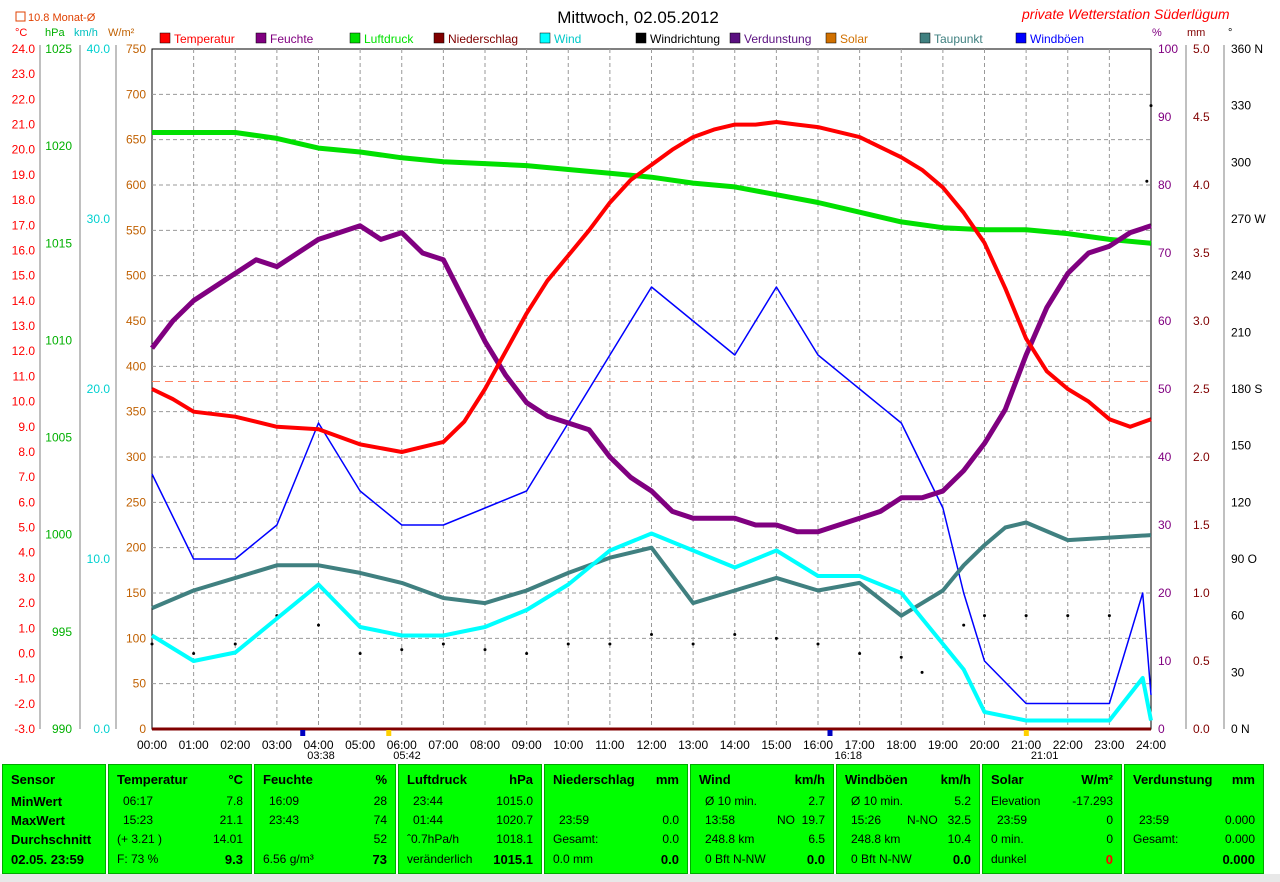 The width and height of the screenshot is (1280, 882). I want to click on wm2-tick-label: 650, so click(136, 140).